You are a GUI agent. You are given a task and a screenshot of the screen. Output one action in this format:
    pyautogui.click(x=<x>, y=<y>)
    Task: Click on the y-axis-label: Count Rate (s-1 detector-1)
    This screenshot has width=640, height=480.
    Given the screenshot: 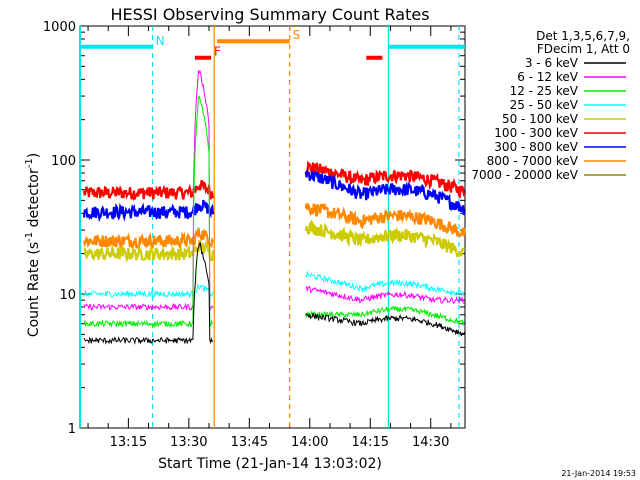 What is the action you would take?
    pyautogui.click(x=33, y=245)
    